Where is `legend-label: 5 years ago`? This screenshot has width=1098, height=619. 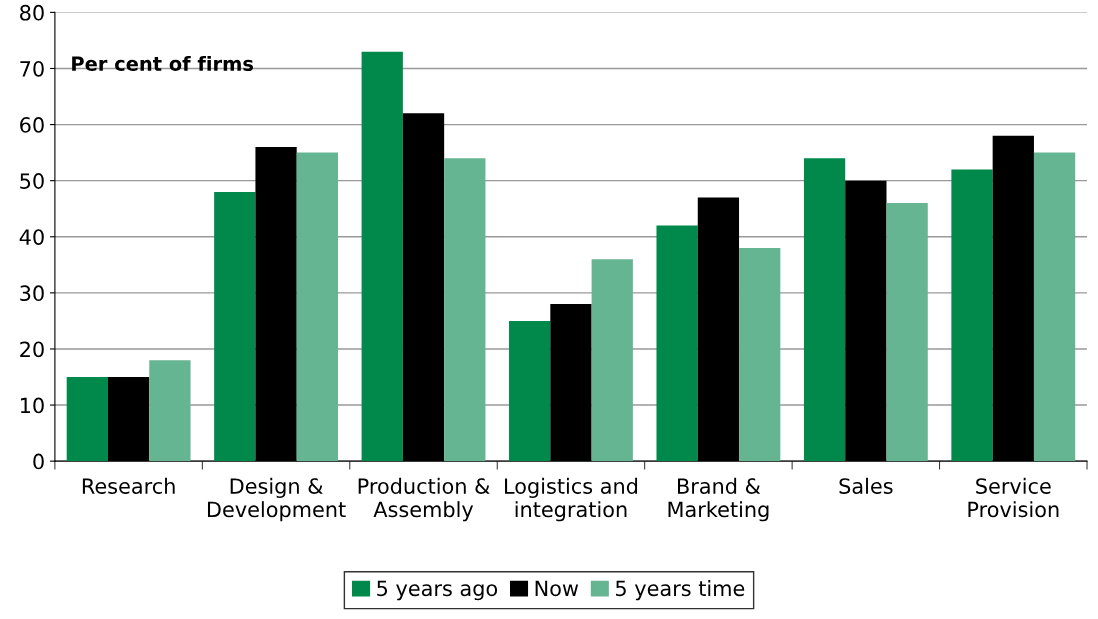 legend-label: 5 years ago is located at coordinates (437, 590).